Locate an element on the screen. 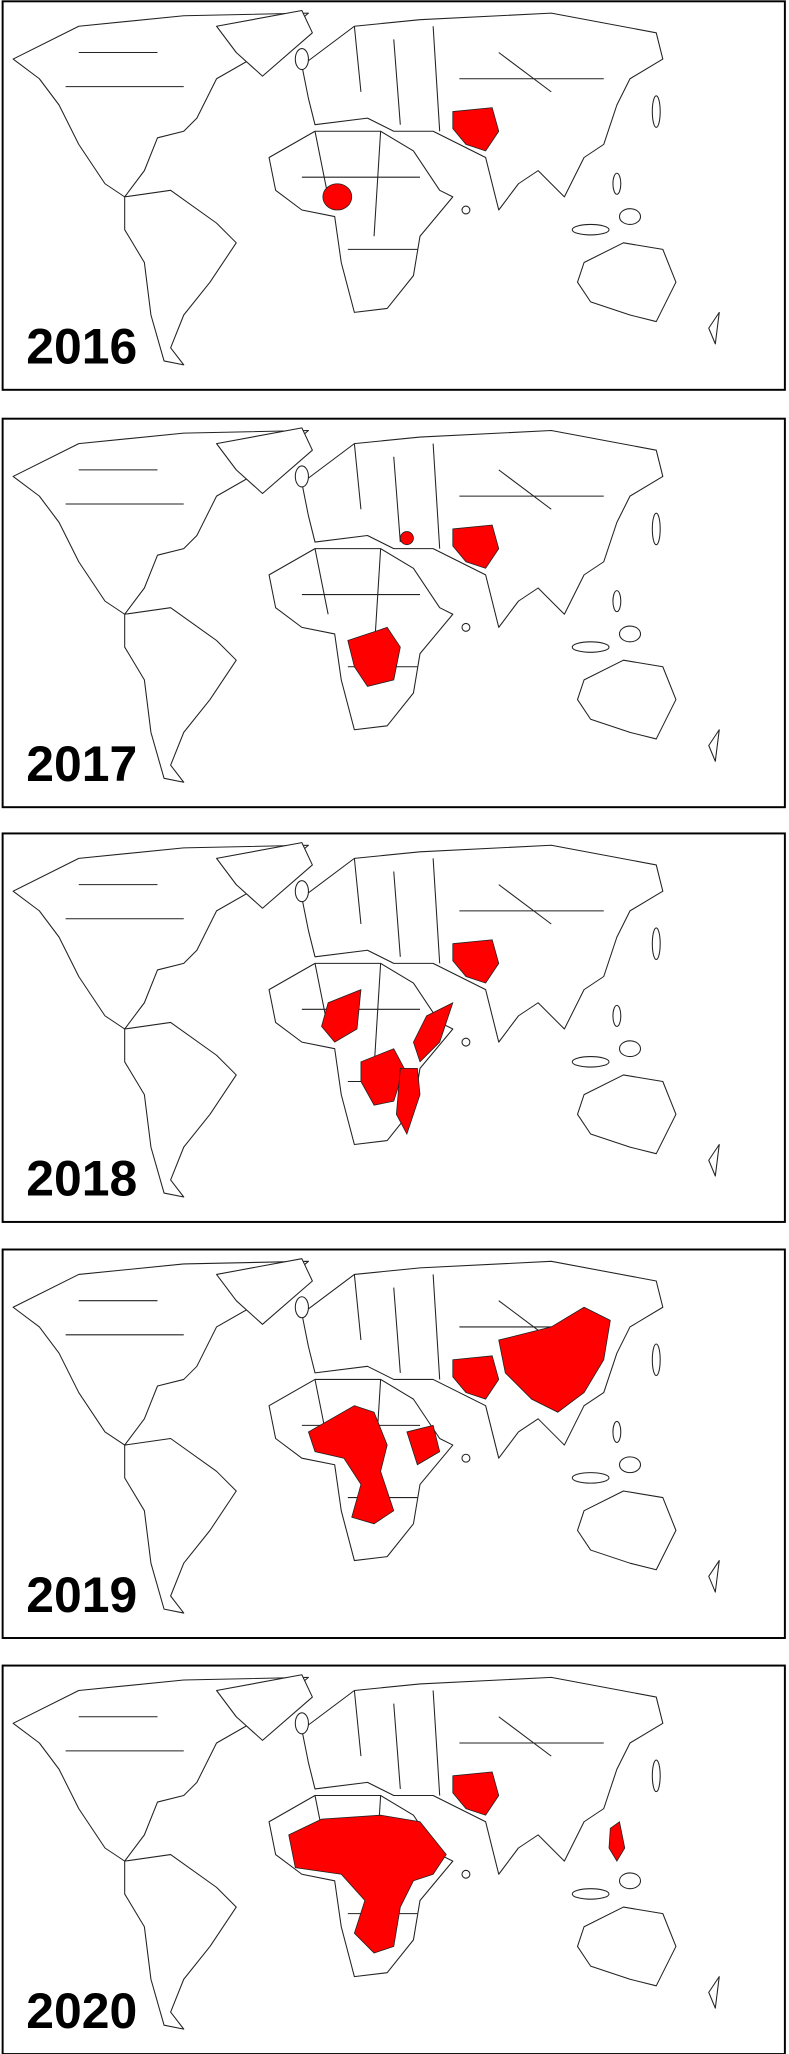  year-label: 2017 is located at coordinates (81, 764).